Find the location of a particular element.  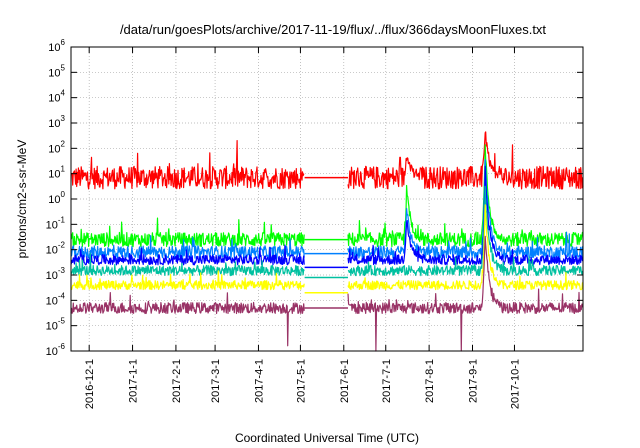

x-tick-label: 2017-3-1 is located at coordinates (216, 381).